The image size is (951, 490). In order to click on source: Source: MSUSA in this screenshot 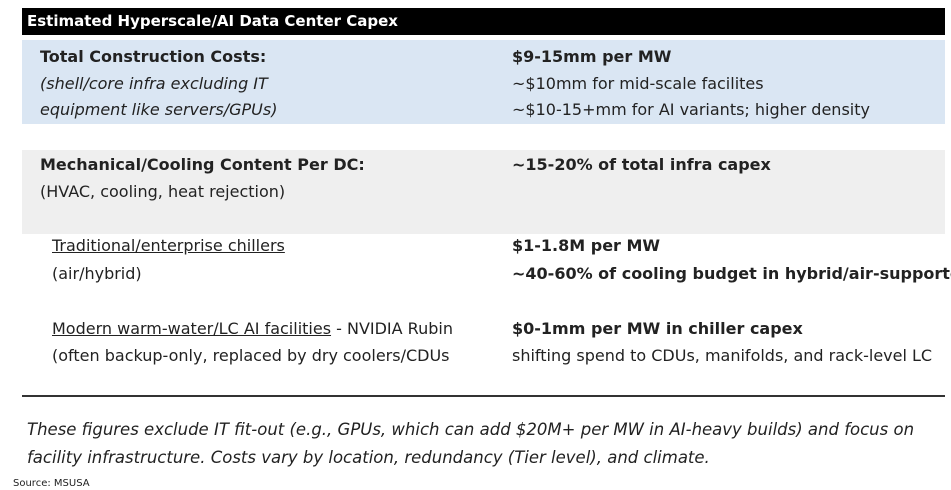, I will do `click(51, 483)`.